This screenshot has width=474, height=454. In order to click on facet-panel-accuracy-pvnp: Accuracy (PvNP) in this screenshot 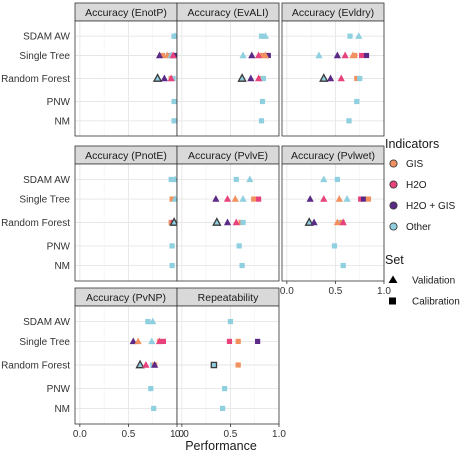, I will do `click(126, 356)`.